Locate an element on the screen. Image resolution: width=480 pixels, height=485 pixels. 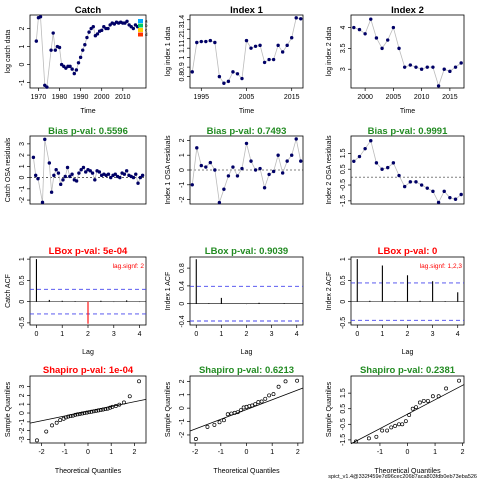
y-axis-label: Sample Quantiles is located at coordinates (329, 409).